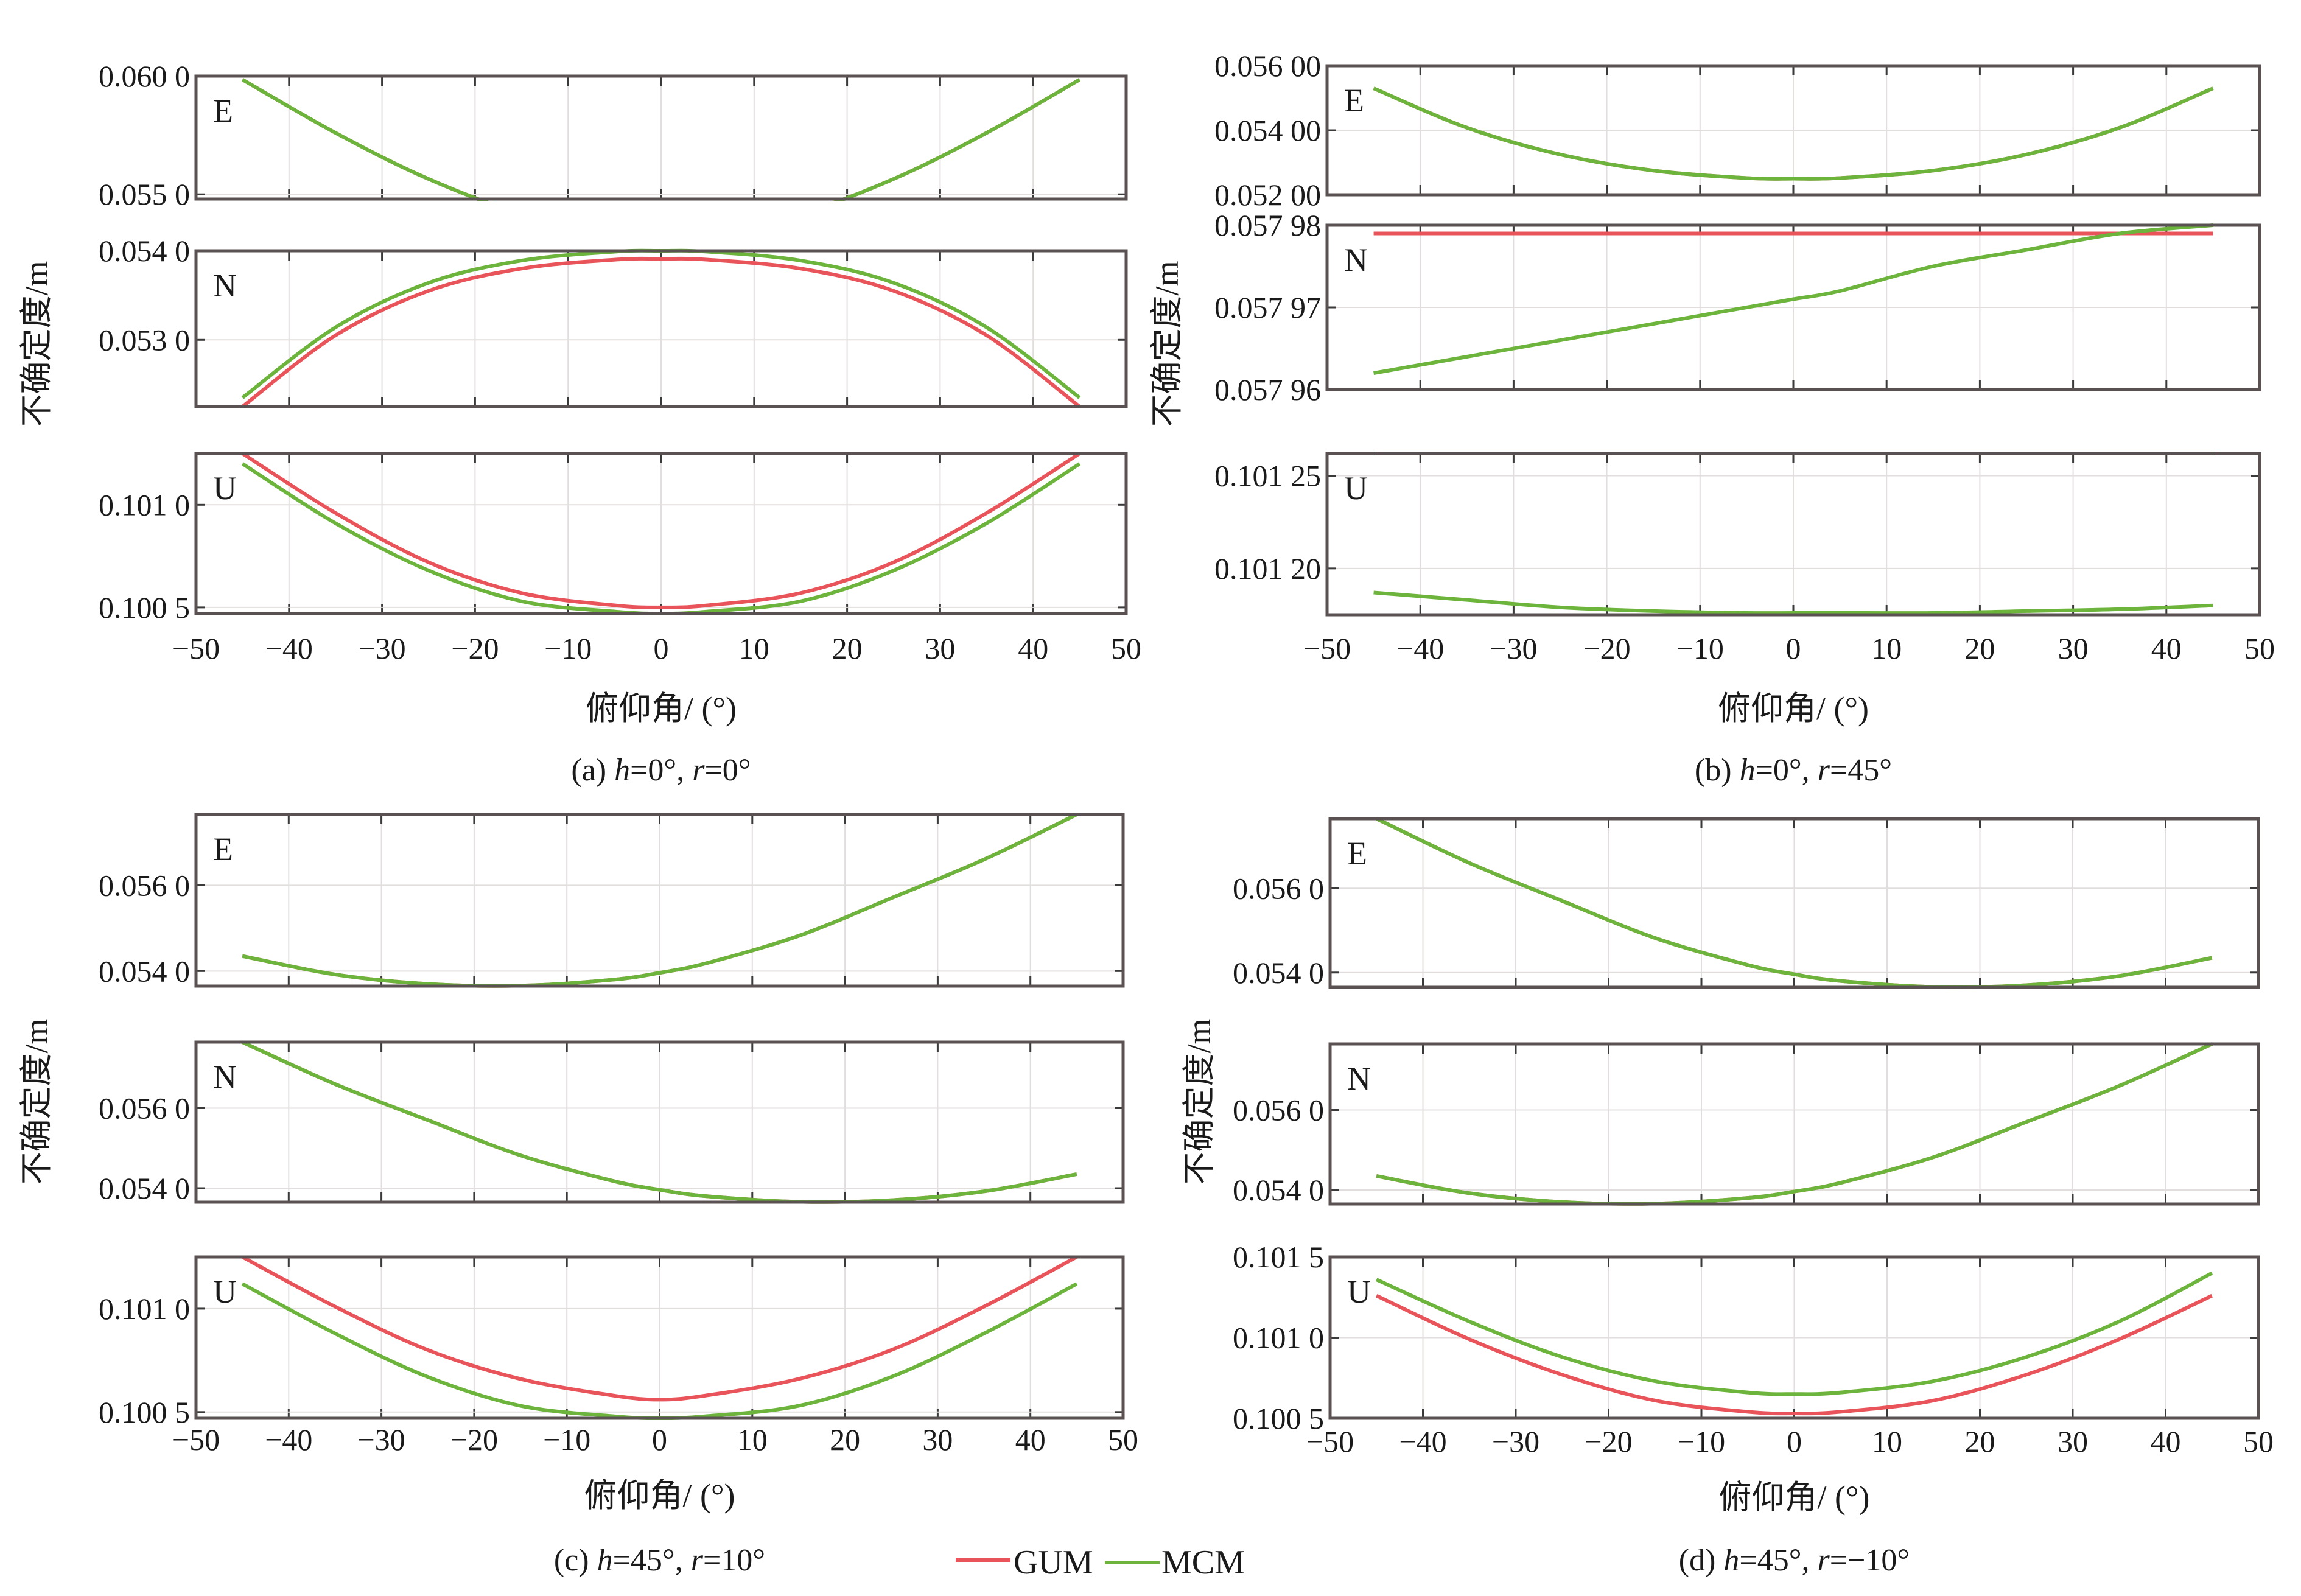  I want to click on ytick-label: 0.052 00, so click(1267, 195).